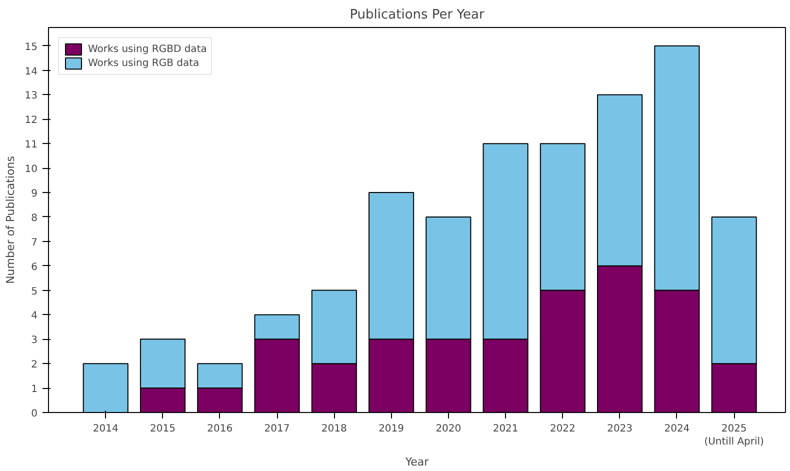 This screenshot has height=471, width=790. What do you see at coordinates (34, 414) in the screenshot?
I see `y-tick-label: 0` at bounding box center [34, 414].